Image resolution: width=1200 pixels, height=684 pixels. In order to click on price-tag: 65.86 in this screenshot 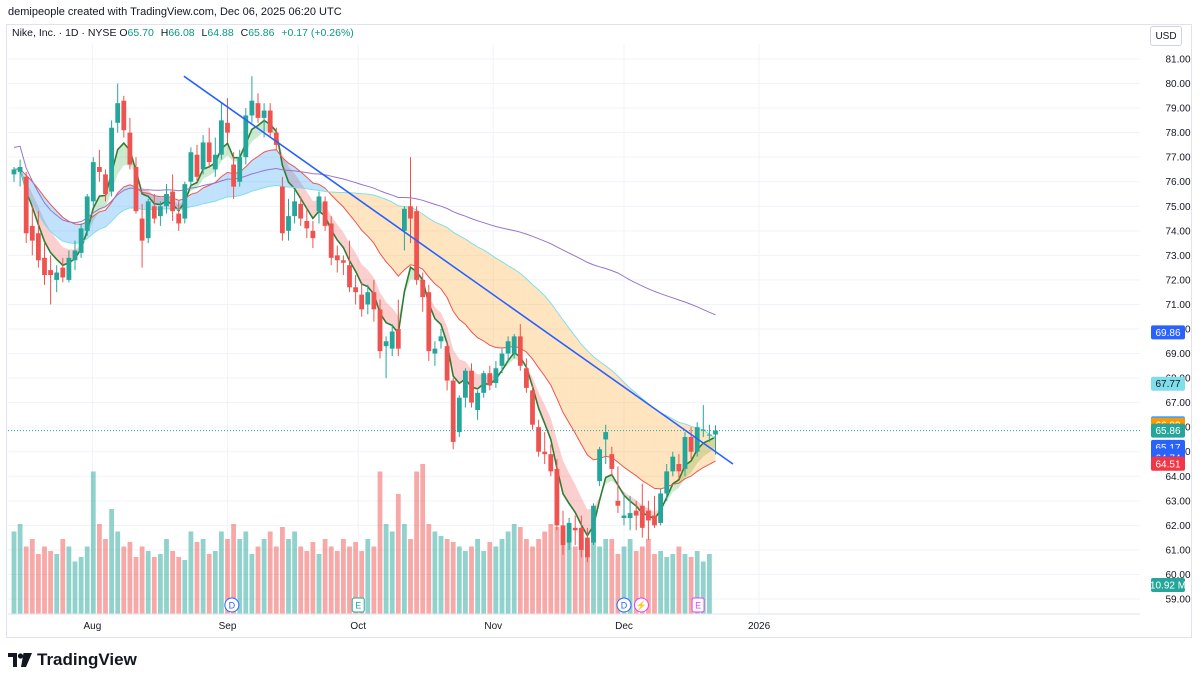, I will do `click(1168, 430)`.